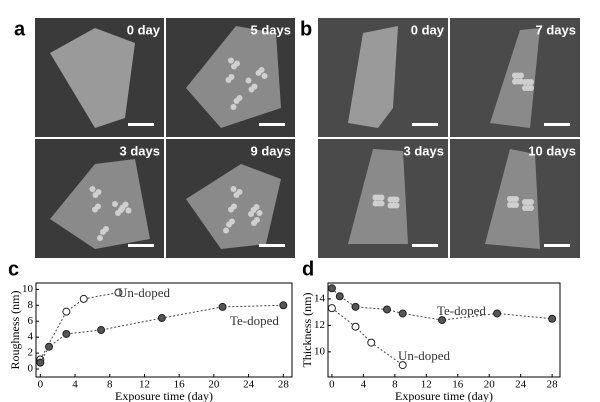 The height and width of the screenshot is (402, 600). Describe the element at coordinates (31, 337) in the screenshot. I see `y-tick-label: 4` at that location.